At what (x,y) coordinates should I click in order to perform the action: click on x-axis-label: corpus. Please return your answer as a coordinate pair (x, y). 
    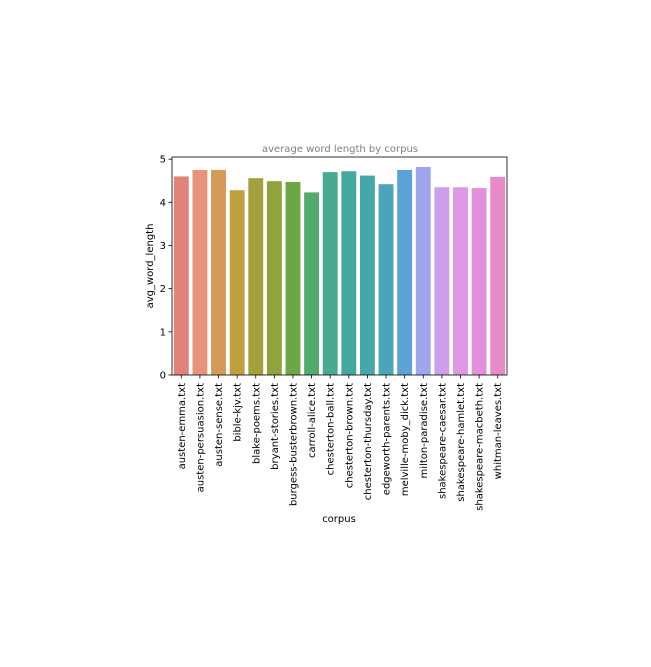
    Looking at the image, I should click on (339, 519).